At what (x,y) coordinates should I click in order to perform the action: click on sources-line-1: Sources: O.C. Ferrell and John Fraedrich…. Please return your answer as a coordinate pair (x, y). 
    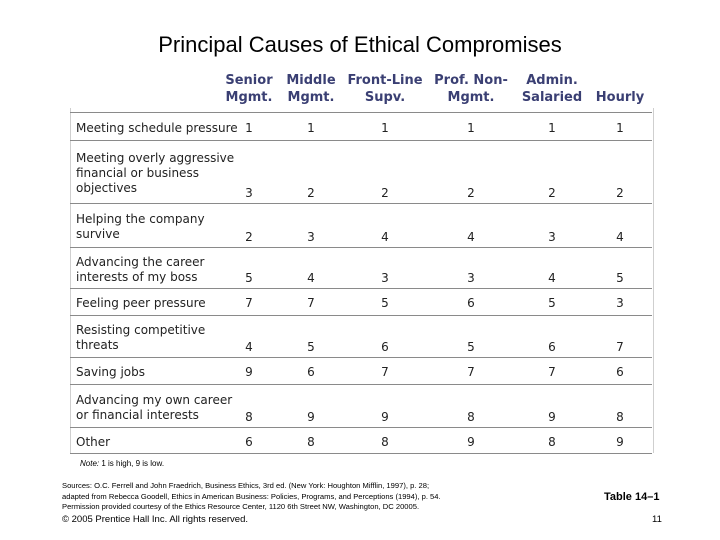
    Looking at the image, I should click on (246, 485).